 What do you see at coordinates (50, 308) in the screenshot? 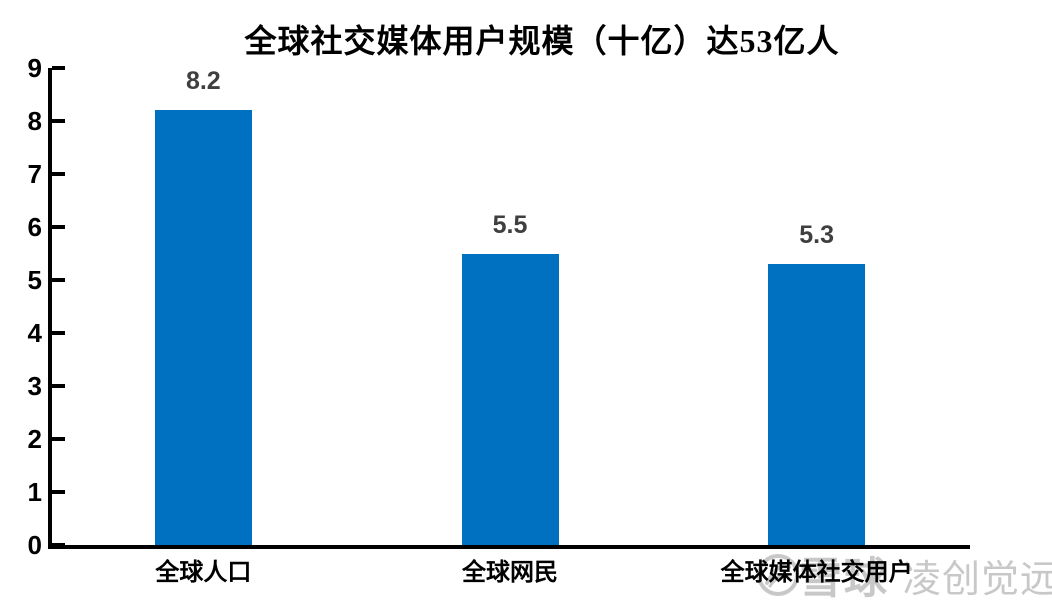
I see `y-axis` at bounding box center [50, 308].